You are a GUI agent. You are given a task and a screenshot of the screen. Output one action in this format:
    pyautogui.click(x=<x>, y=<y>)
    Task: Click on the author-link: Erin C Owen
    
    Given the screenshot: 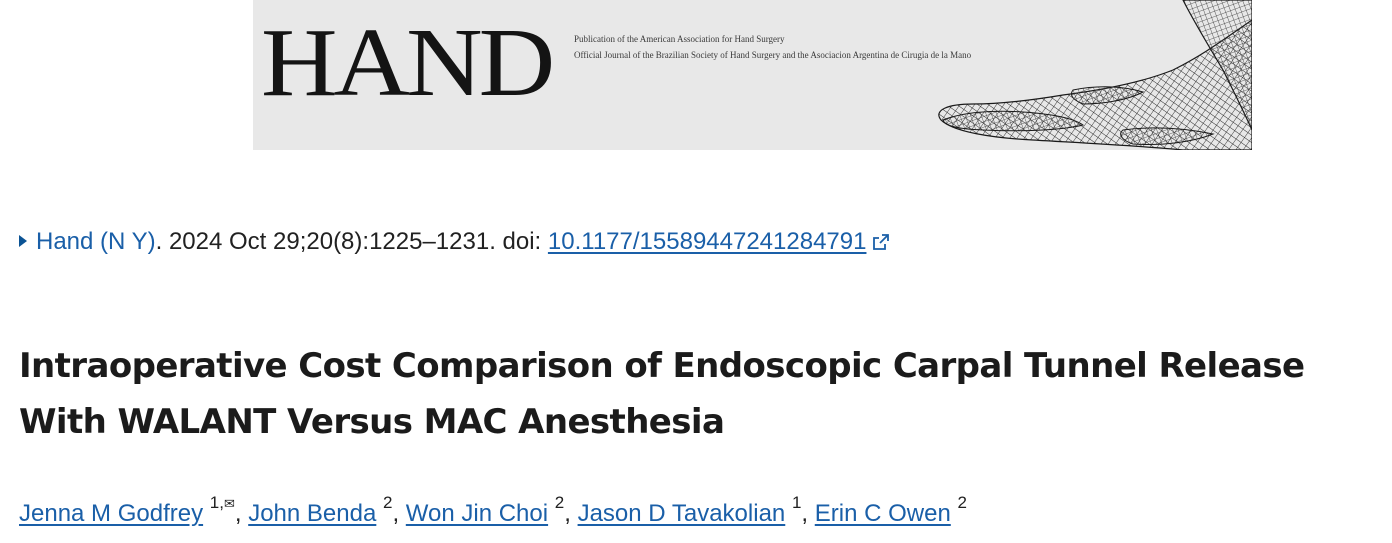 What is the action you would take?
    pyautogui.click(x=882, y=513)
    